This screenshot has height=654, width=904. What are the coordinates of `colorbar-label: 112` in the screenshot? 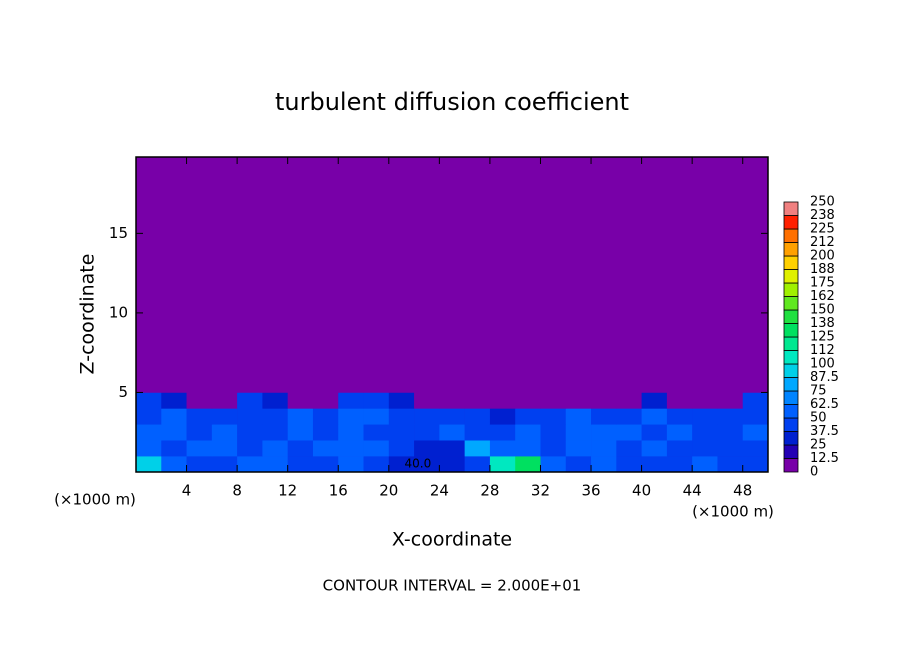 It's located at (822, 350).